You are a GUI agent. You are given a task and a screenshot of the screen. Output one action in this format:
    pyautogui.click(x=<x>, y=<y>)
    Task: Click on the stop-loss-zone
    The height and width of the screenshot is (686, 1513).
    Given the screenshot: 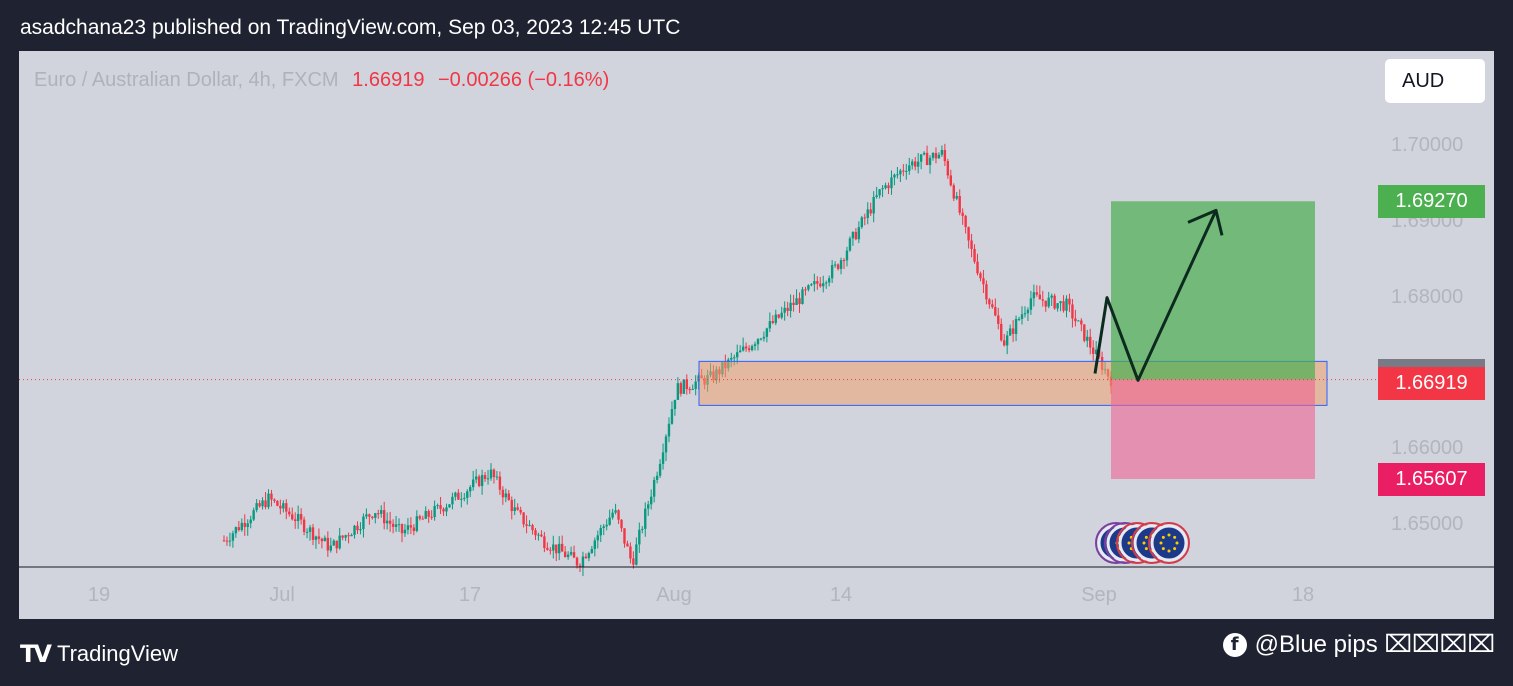 What is the action you would take?
    pyautogui.click(x=1213, y=429)
    